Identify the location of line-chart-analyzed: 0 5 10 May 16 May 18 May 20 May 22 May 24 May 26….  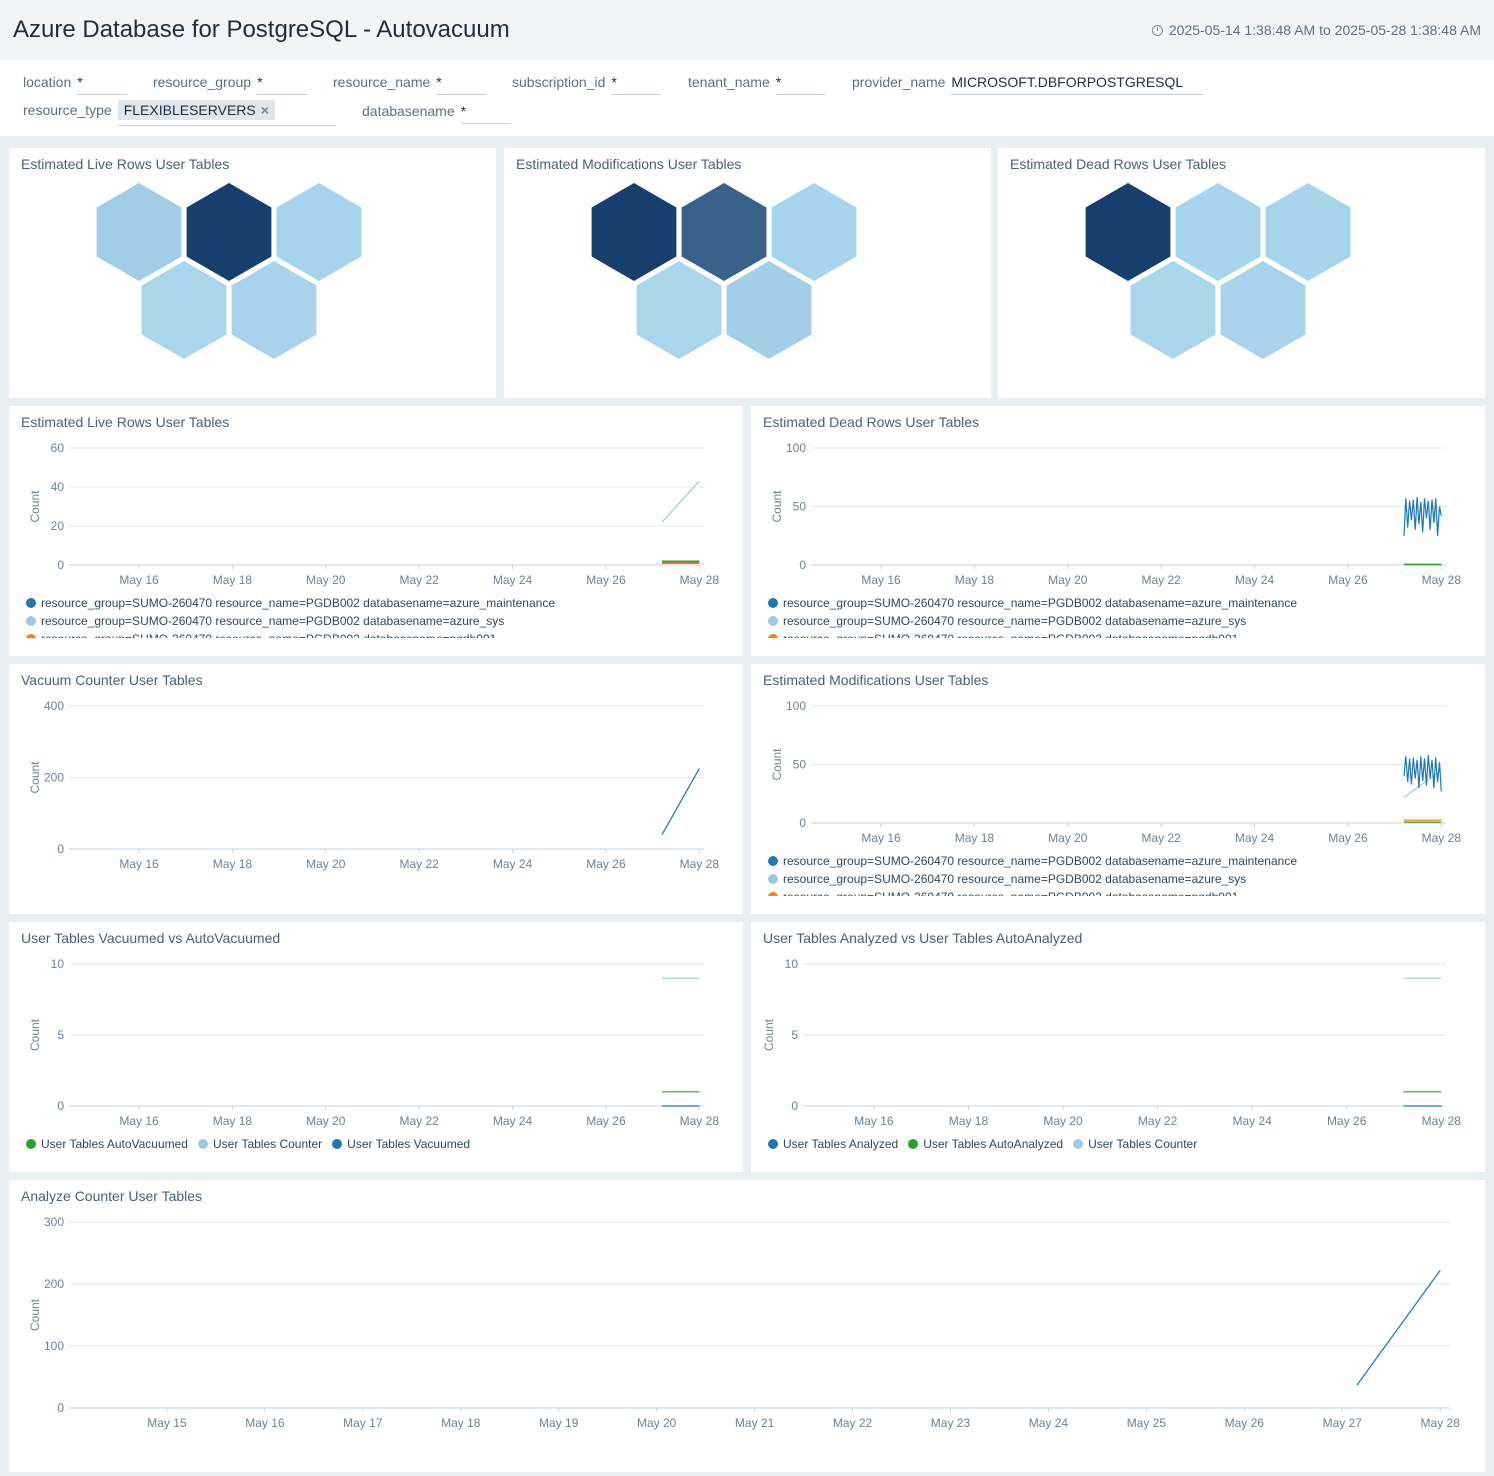
(1111, 1042).